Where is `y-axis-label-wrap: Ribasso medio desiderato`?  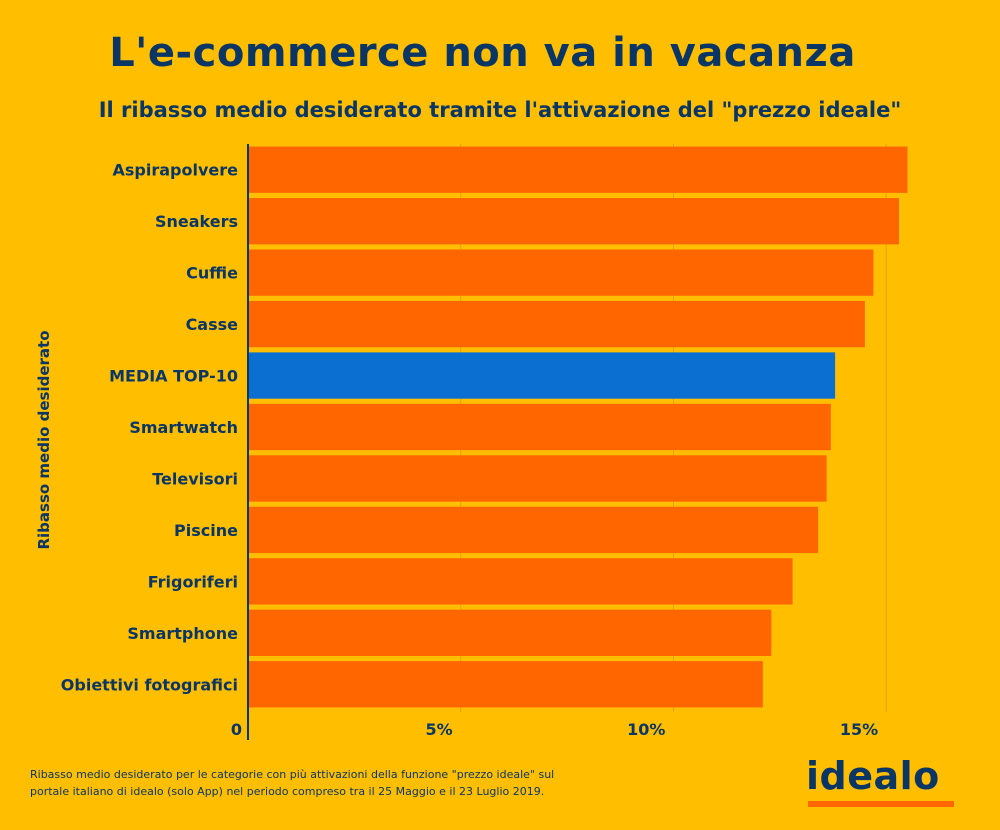 y-axis-label-wrap: Ribasso medio desiderato is located at coordinates (44, 440).